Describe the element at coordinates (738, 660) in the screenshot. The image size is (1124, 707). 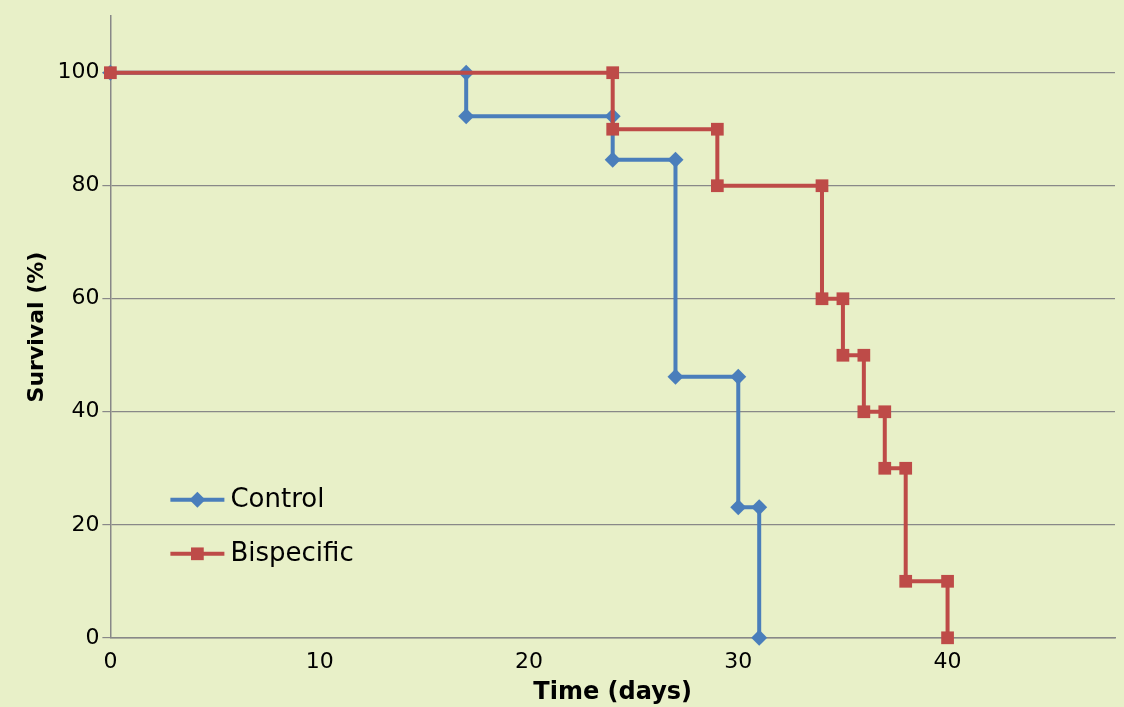
I see `x-tick-label: 30` at that location.